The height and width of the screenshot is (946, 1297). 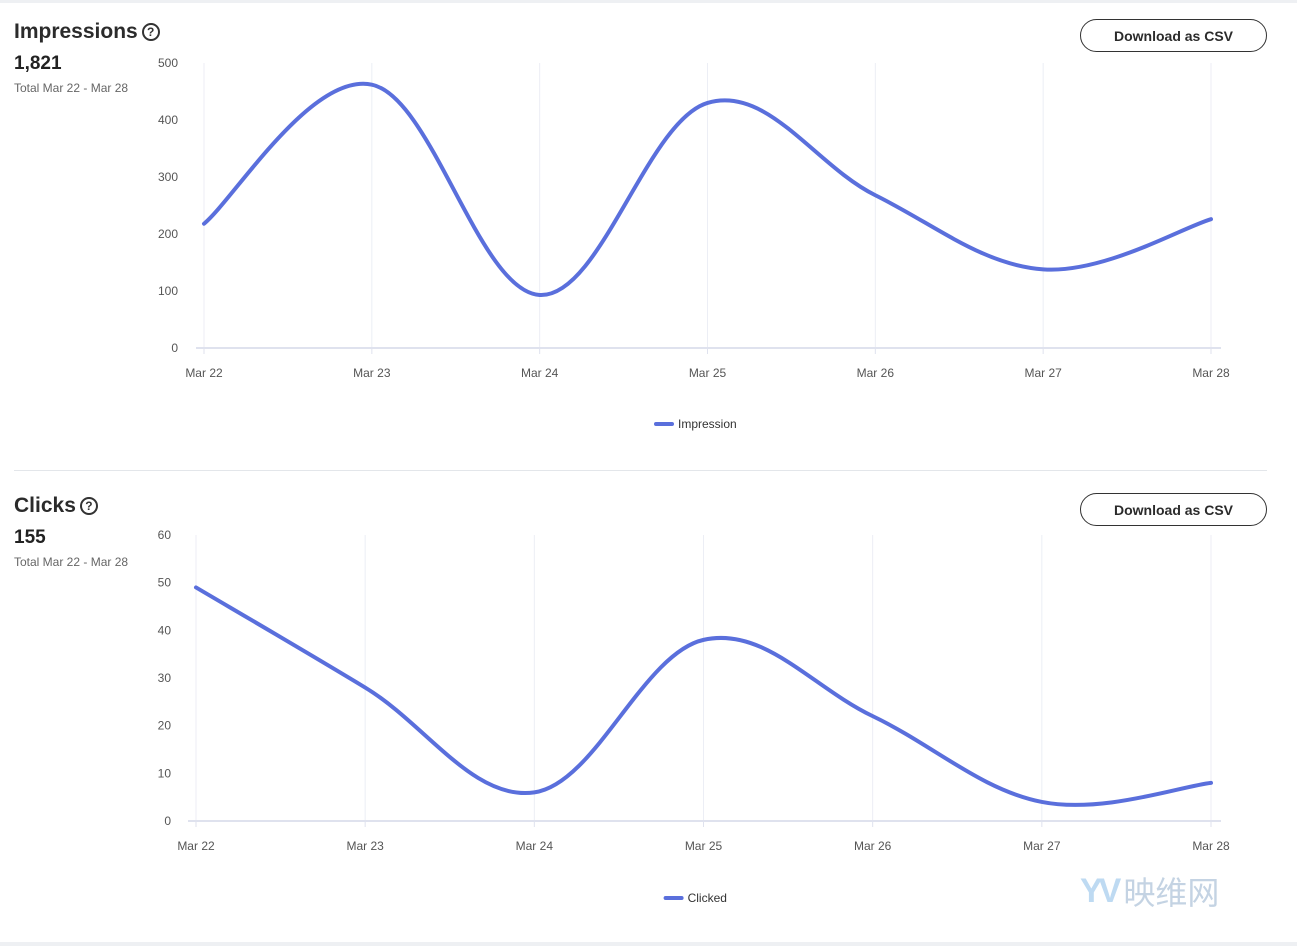 I want to click on y-tick-label: 100, so click(x=168, y=291).